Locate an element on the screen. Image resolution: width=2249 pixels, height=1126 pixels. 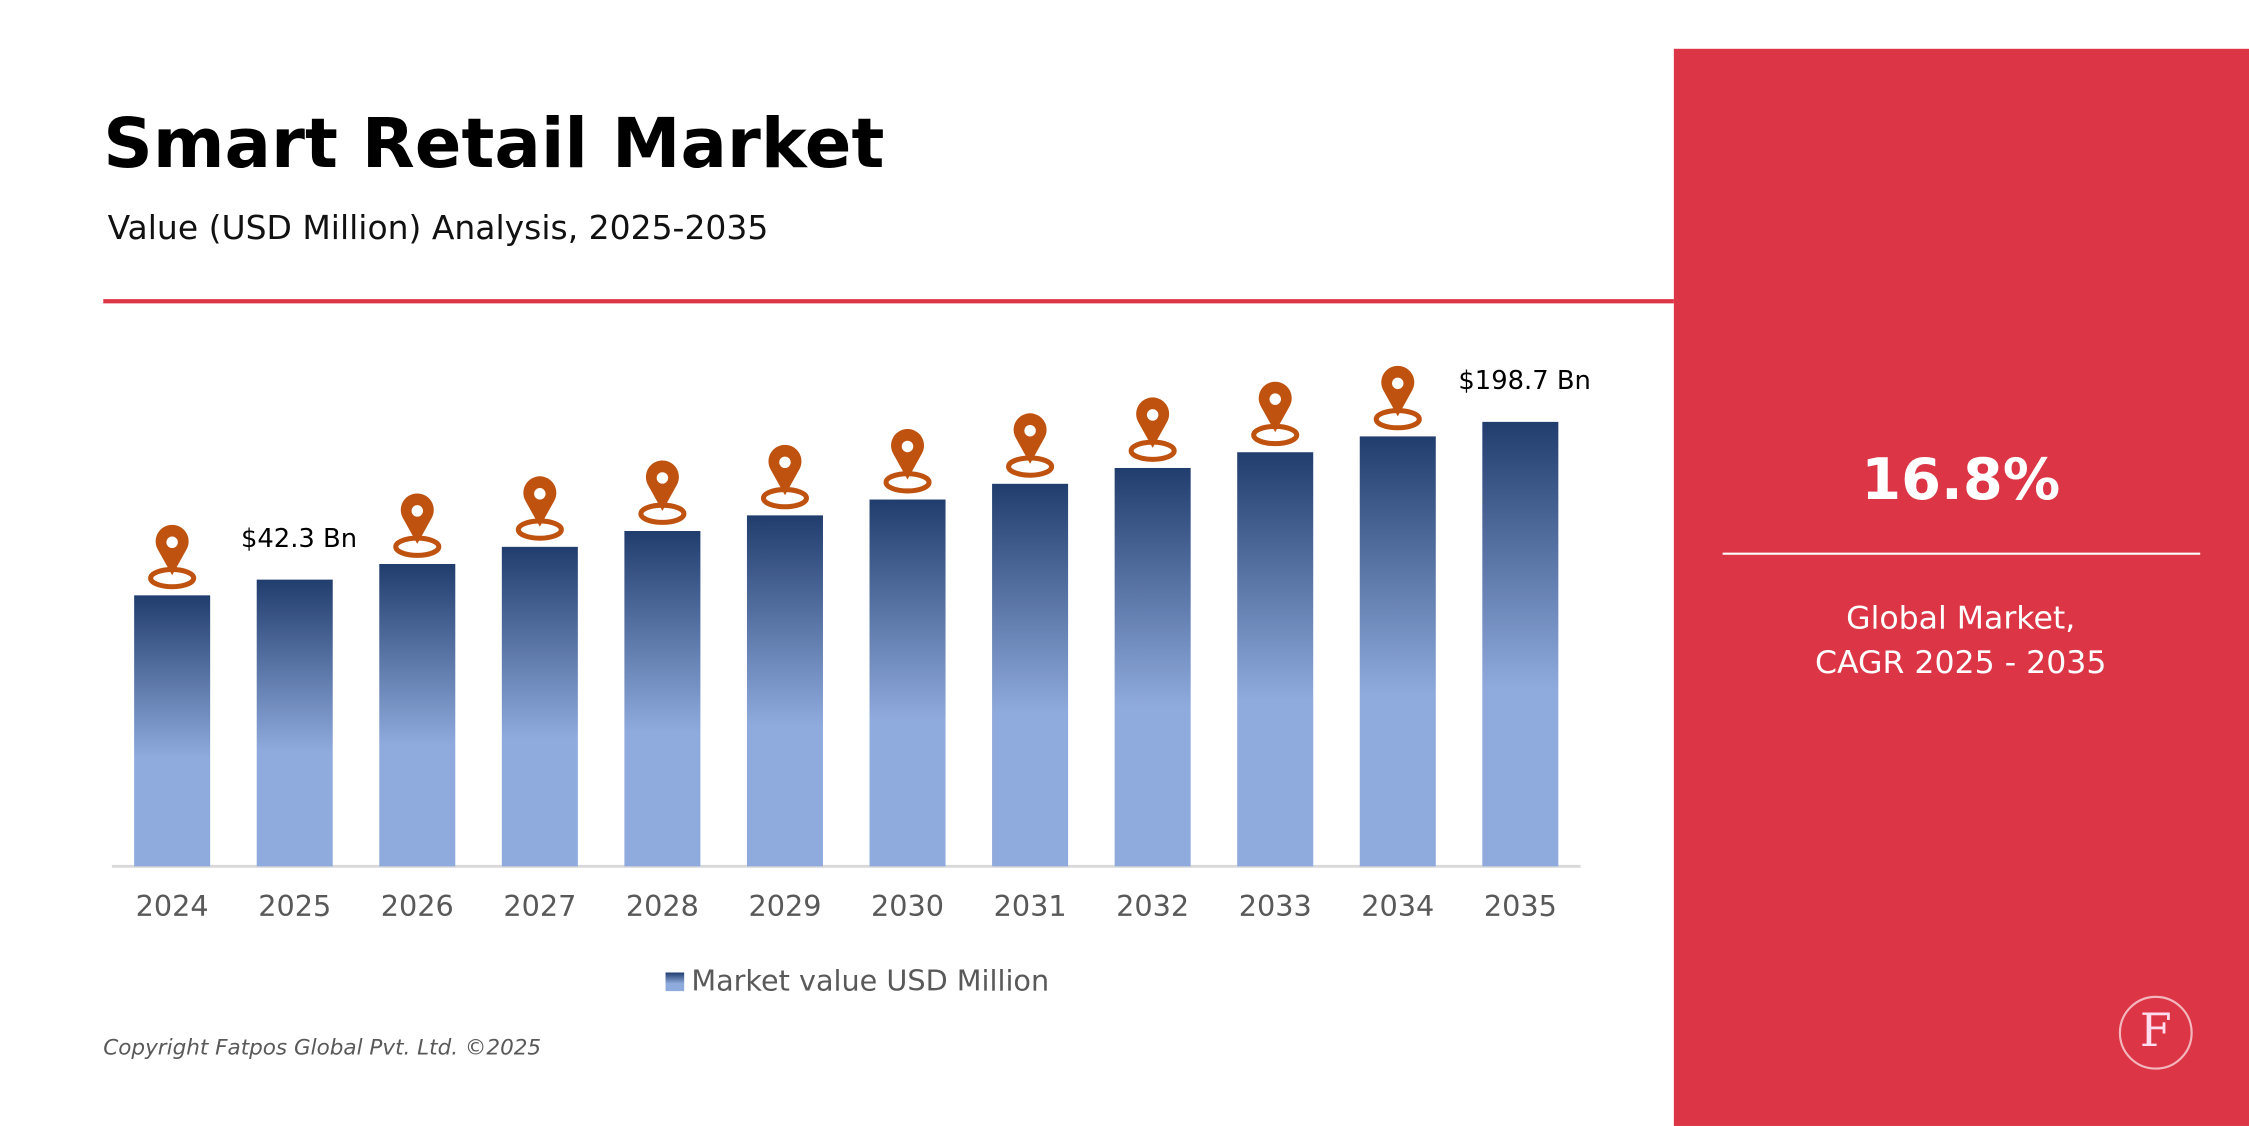
legend-label: Market value USD Million is located at coordinates (870, 981).